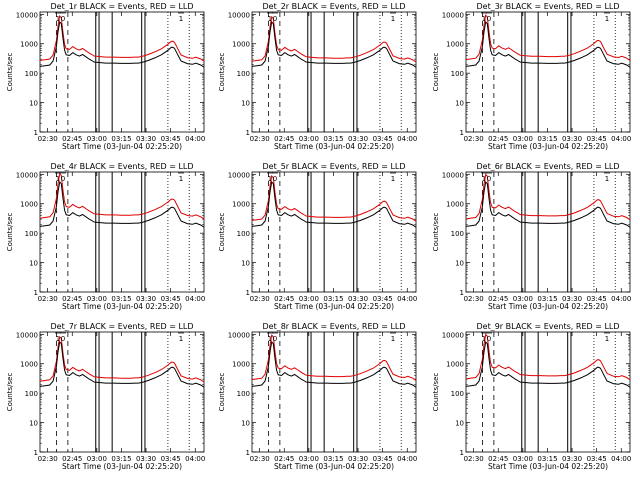  What do you see at coordinates (121, 166) in the screenshot?
I see `panel-title: Det_4r BLACK = Events, RED = LLD` at bounding box center [121, 166].